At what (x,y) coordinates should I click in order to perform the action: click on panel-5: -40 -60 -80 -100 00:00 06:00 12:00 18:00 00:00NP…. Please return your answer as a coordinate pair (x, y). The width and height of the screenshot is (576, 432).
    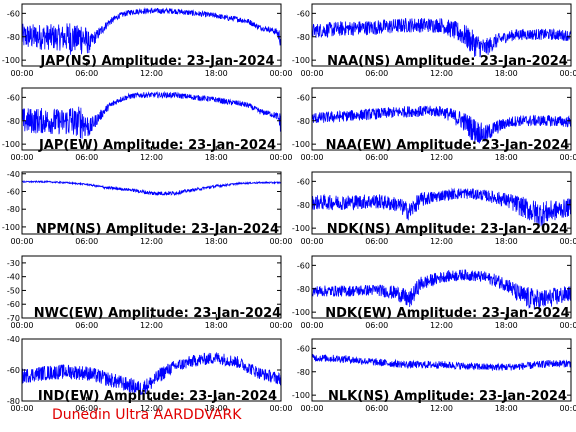
    Looking at the image, I should click on (147, 208).